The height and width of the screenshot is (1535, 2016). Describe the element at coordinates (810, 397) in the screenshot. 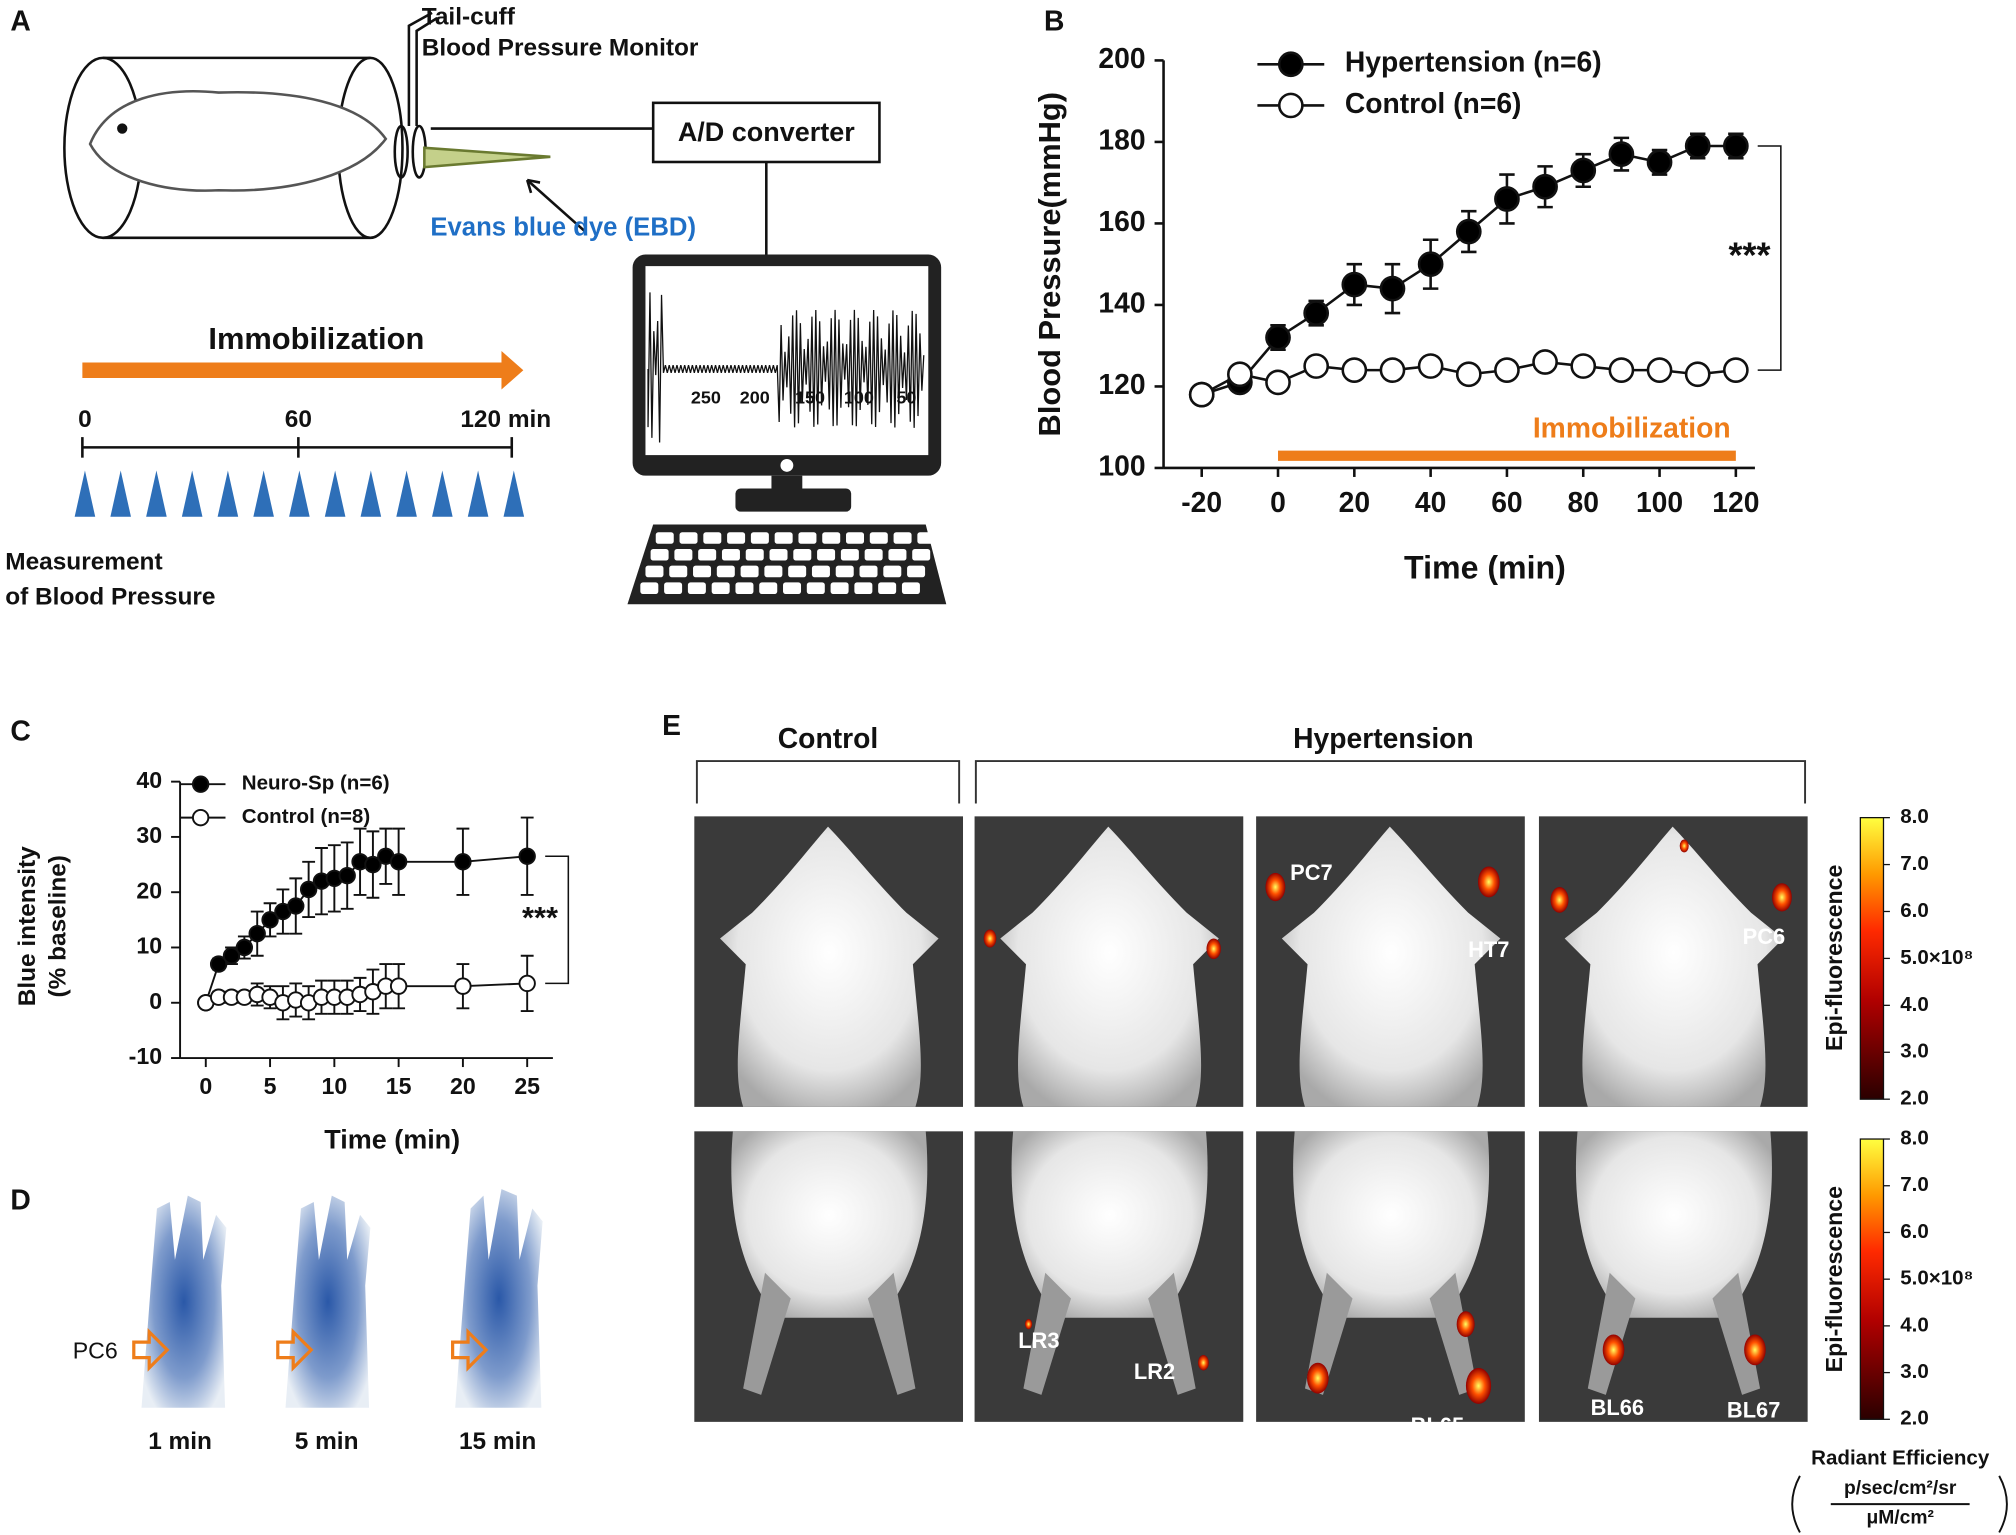

I see `monitor-label: 150` at that location.